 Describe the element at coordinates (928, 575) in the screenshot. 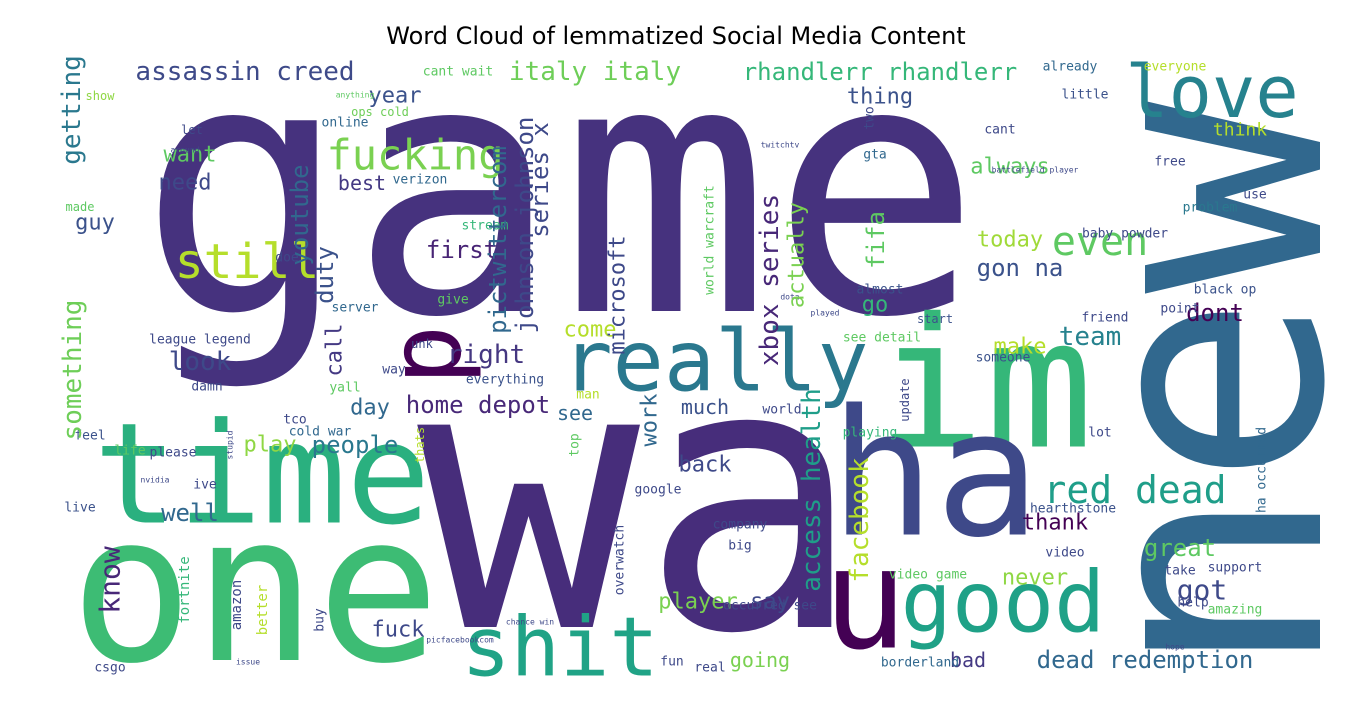

I see `word: video game` at that location.